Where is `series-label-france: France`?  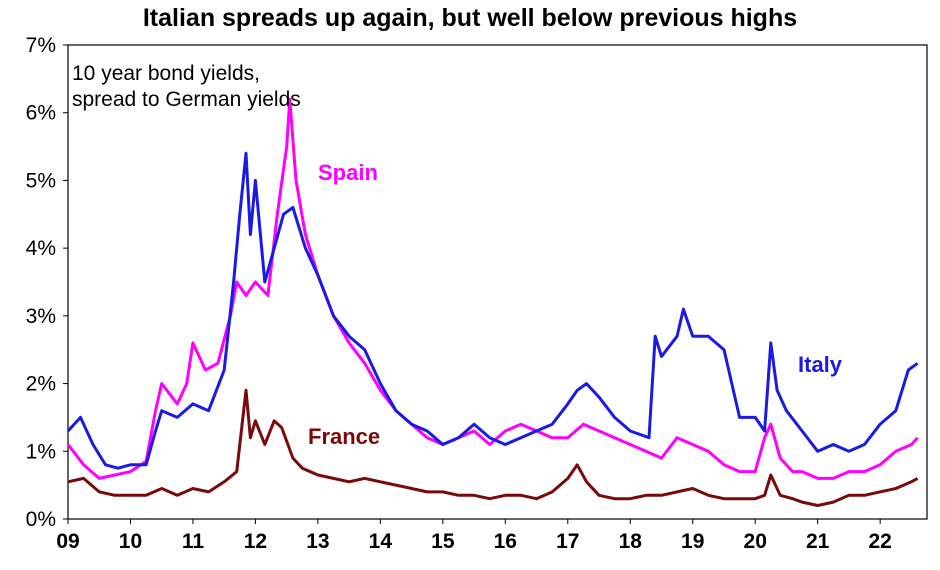 series-label-france: France is located at coordinates (344, 436).